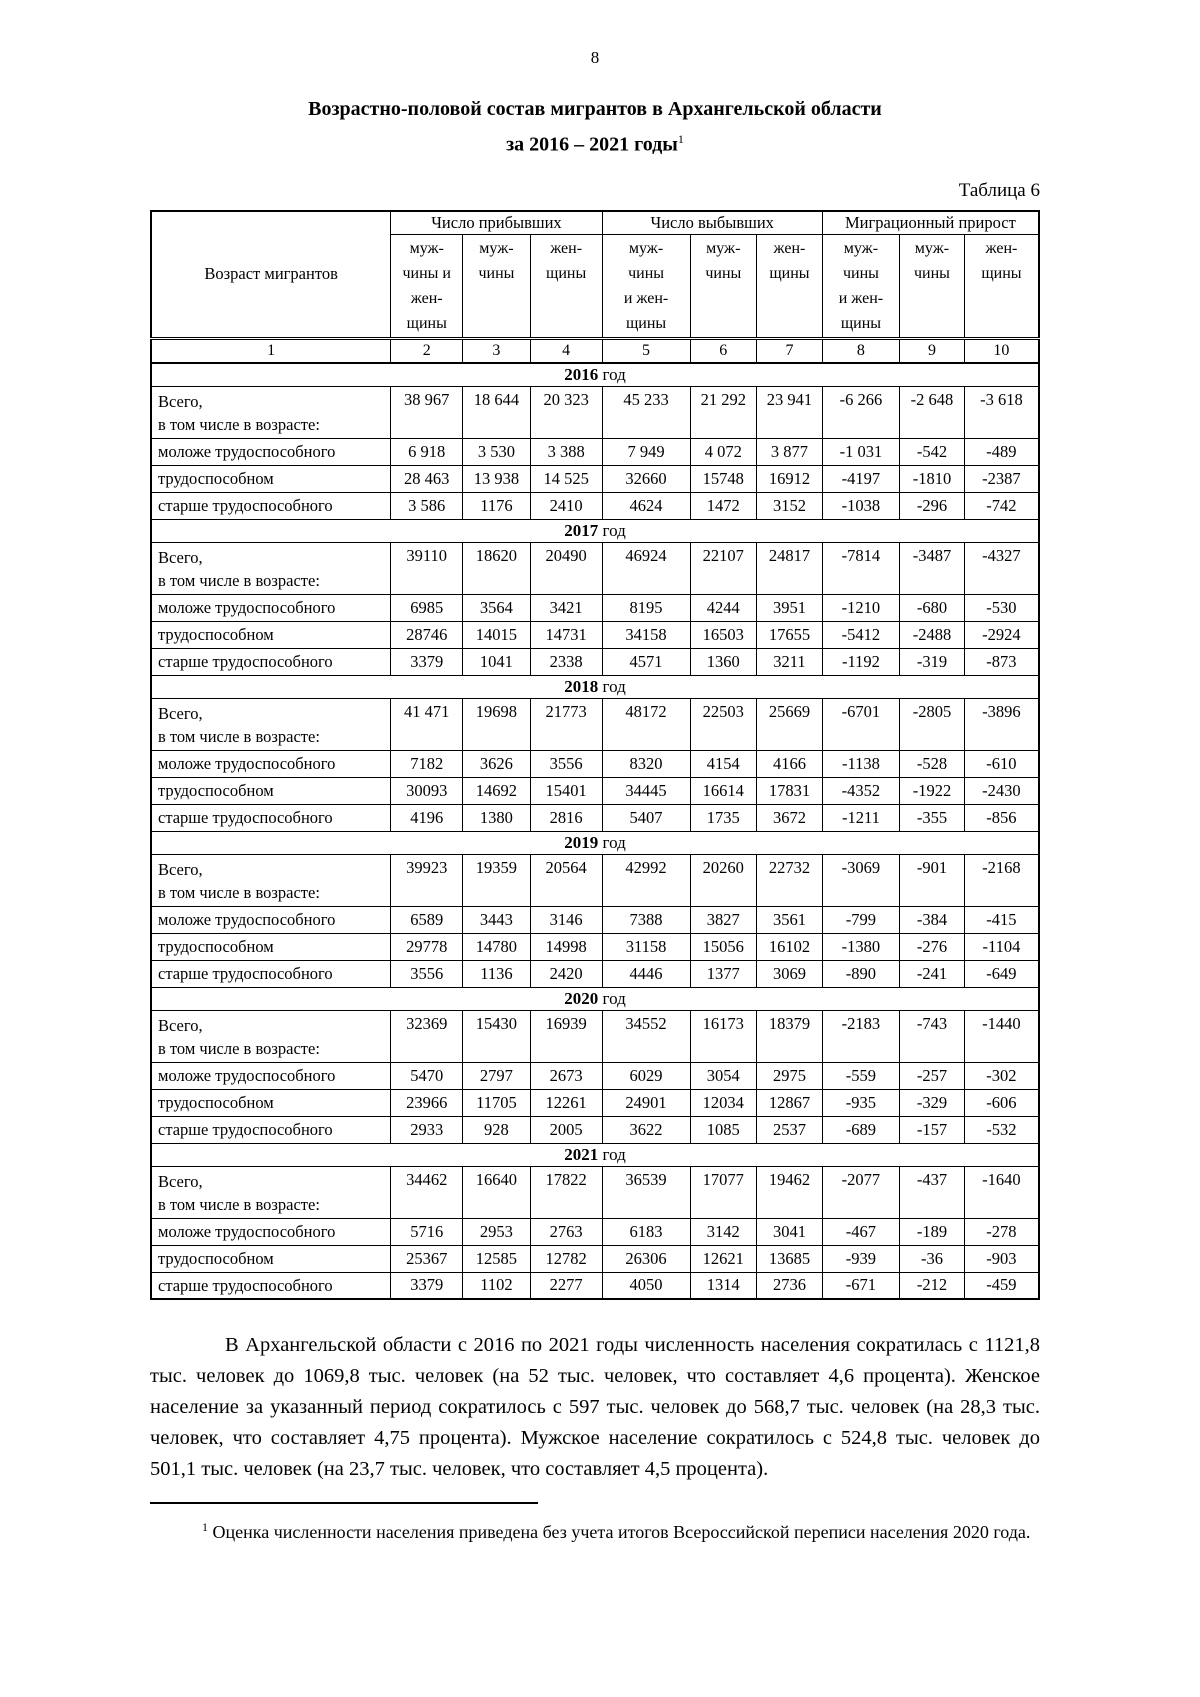  Describe the element at coordinates (723, 412) in the screenshot. I see `cell-value: 21 292` at that location.